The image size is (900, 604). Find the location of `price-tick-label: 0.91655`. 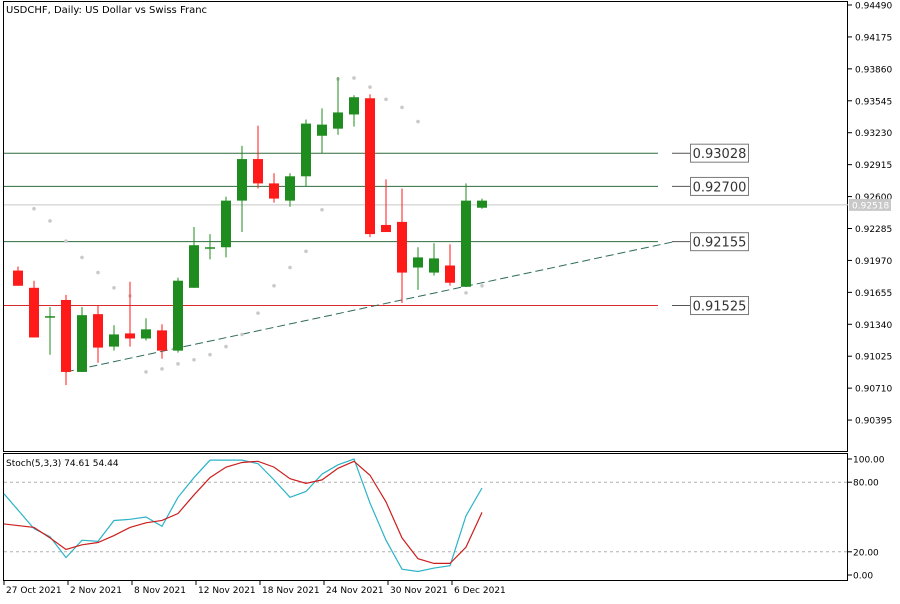

price-tick-label: 0.91655 is located at coordinates (873, 294).